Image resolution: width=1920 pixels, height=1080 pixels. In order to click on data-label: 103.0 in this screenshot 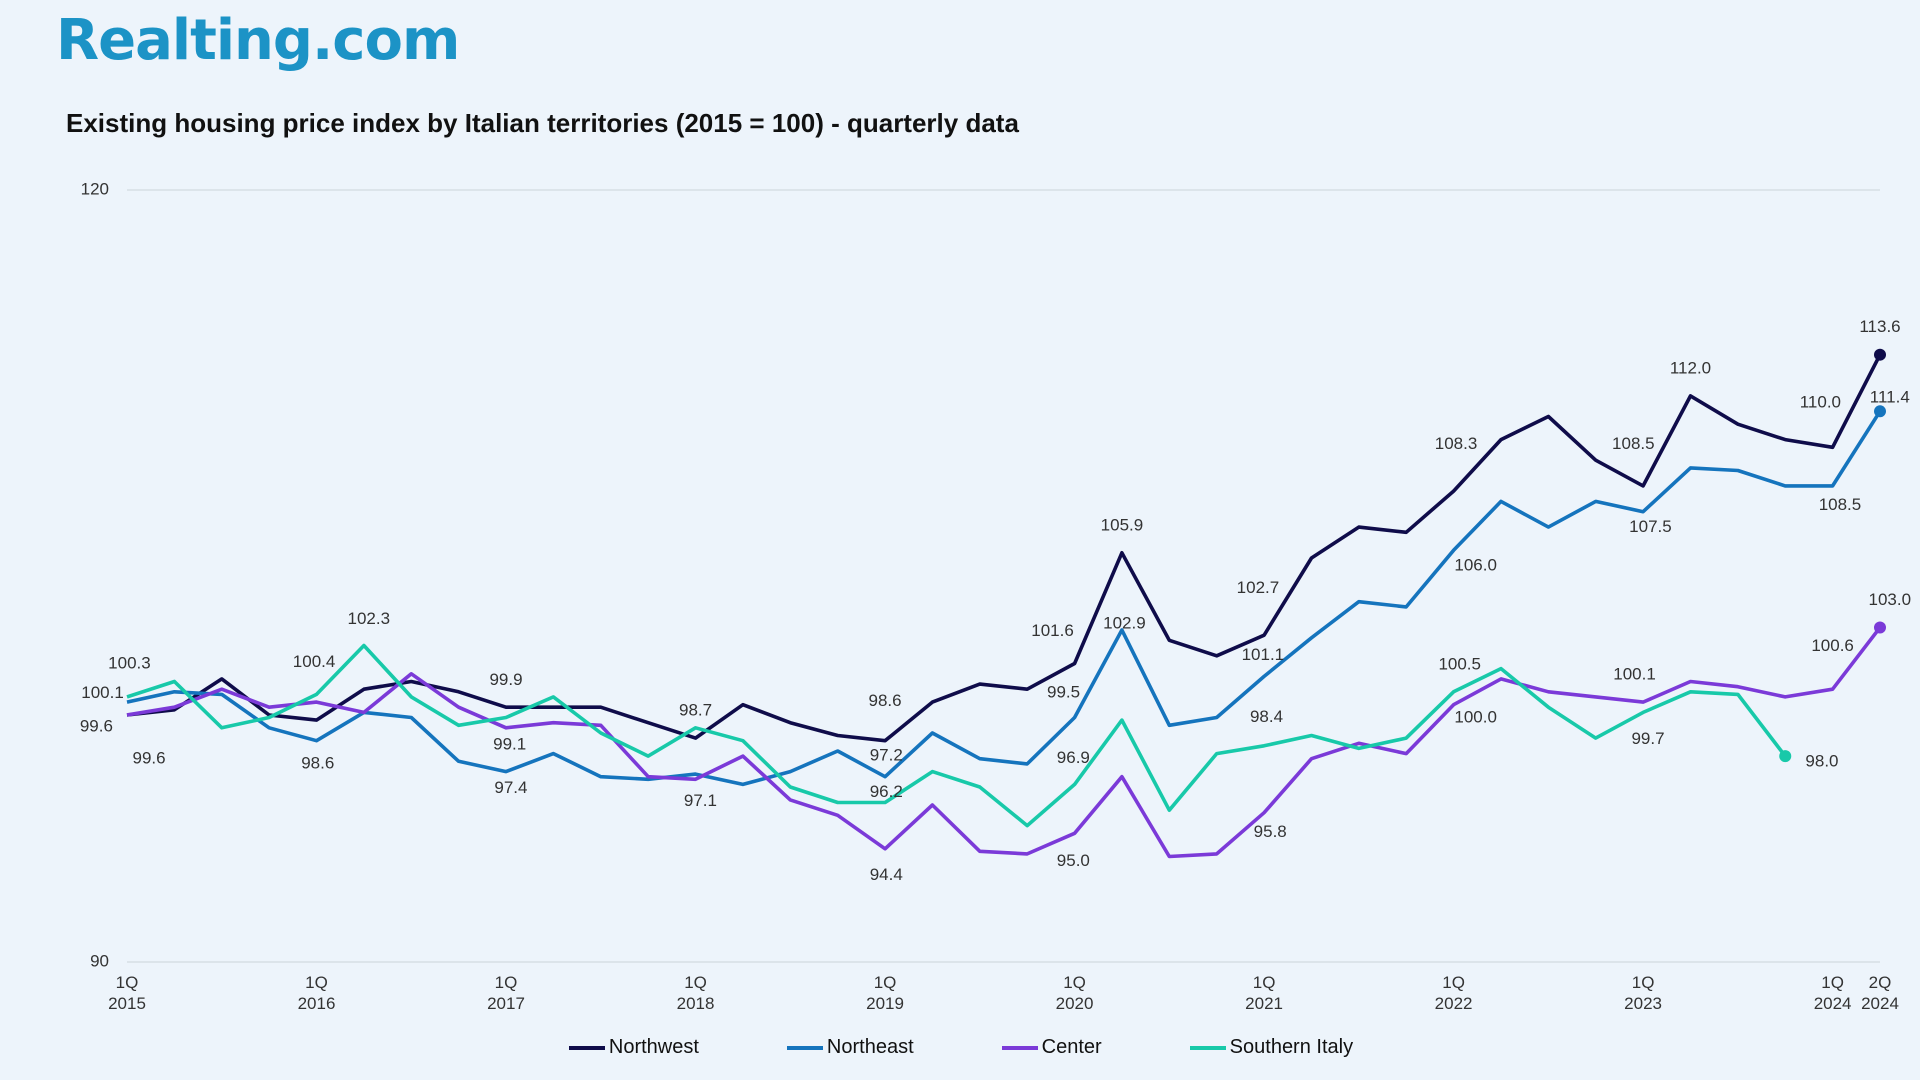, I will do `click(1890, 599)`.